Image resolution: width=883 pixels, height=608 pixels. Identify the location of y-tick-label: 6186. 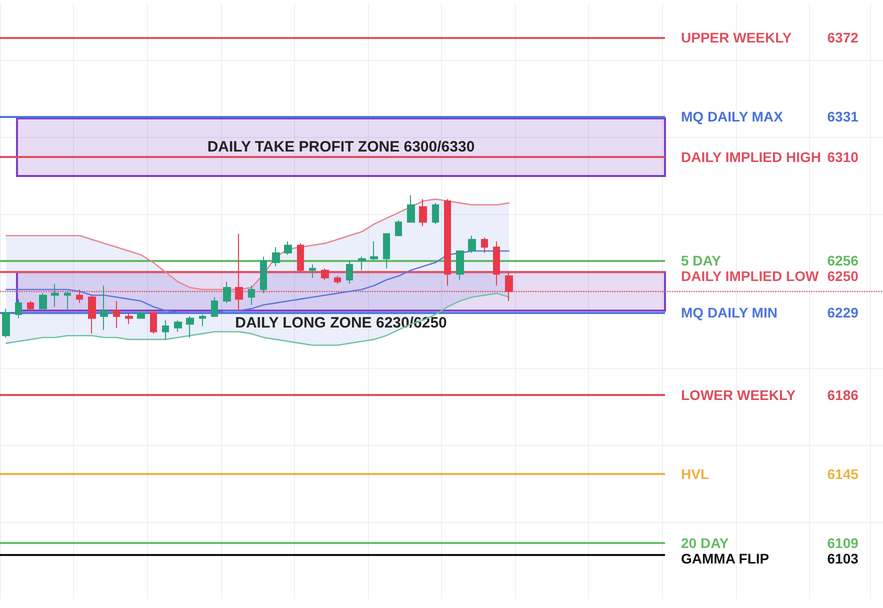
(843, 395).